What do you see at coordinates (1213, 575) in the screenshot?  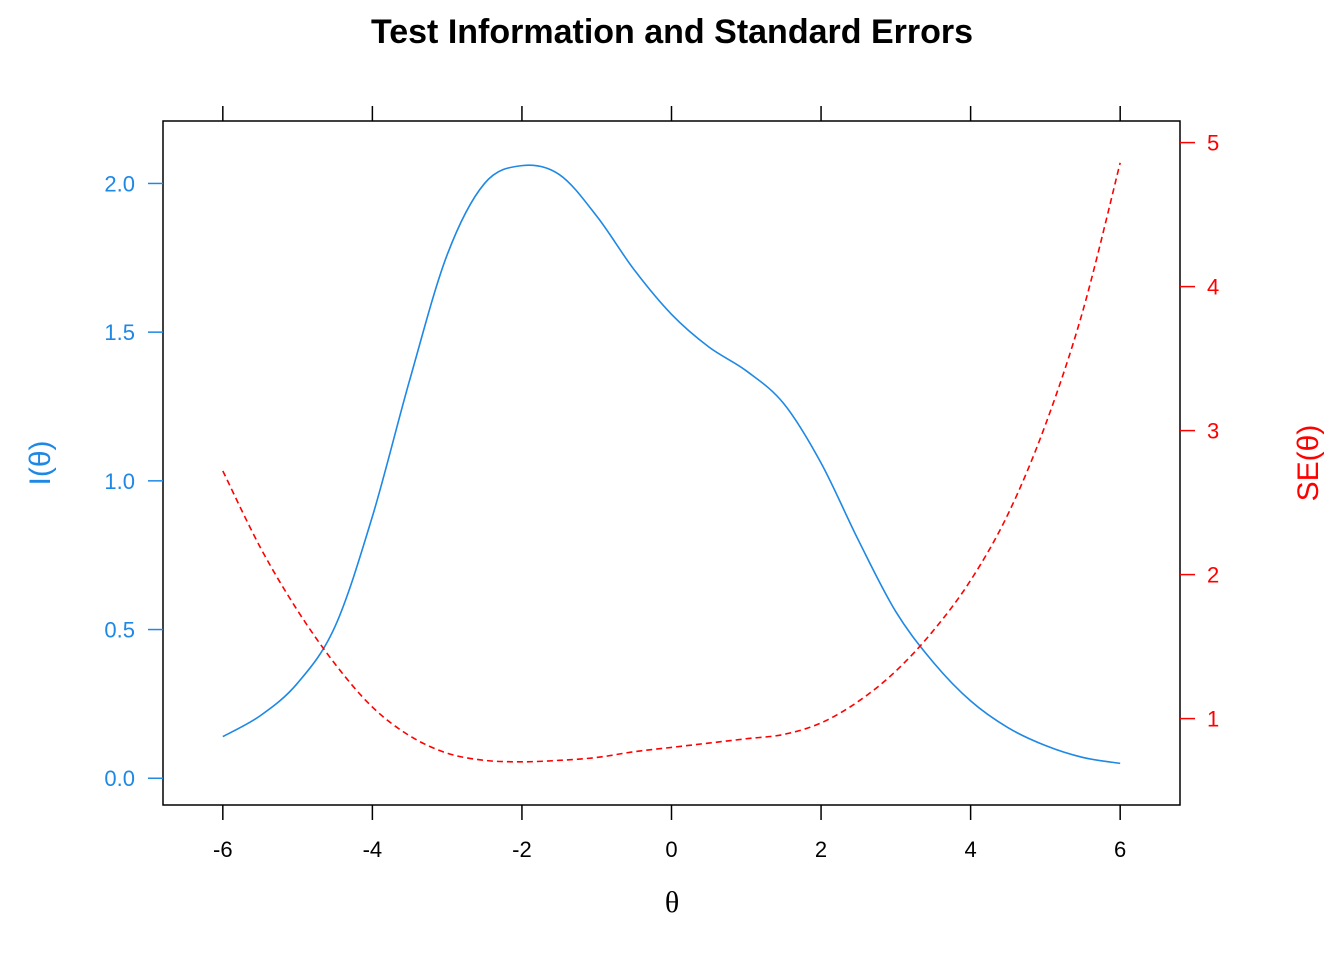 I see `y-right-tick-label: 2` at bounding box center [1213, 575].